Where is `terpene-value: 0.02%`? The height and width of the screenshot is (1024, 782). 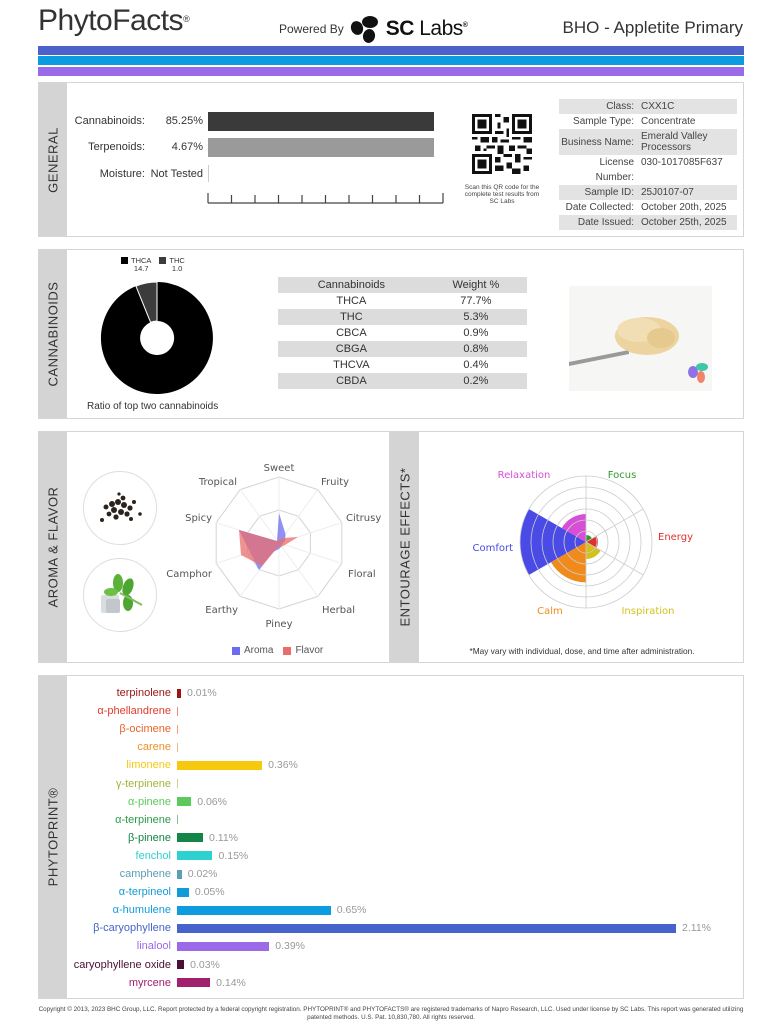 terpene-value: 0.02% is located at coordinates (202, 874).